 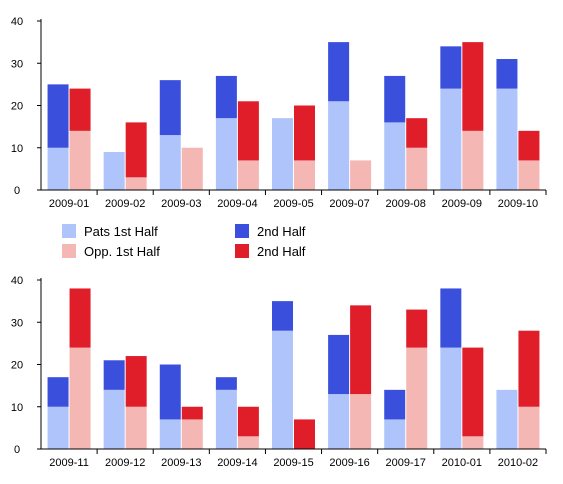 What do you see at coordinates (181, 204) in the screenshot?
I see `x-tick-label: 2009-03` at bounding box center [181, 204].